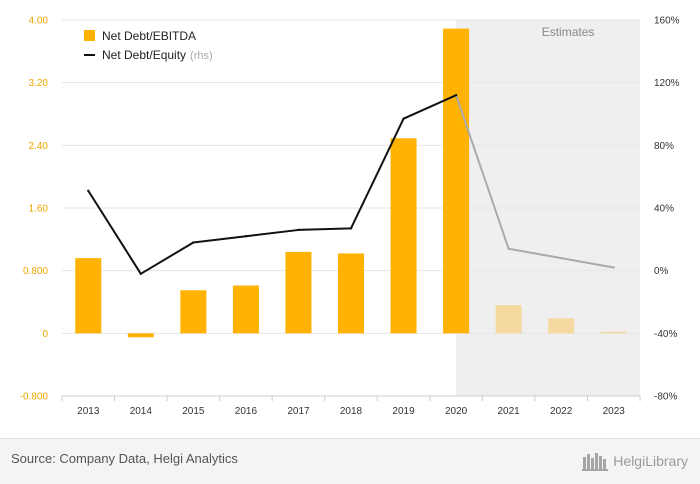 The image size is (700, 484). What do you see at coordinates (246, 411) in the screenshot?
I see `x-tick-label-2016: 2016` at bounding box center [246, 411].